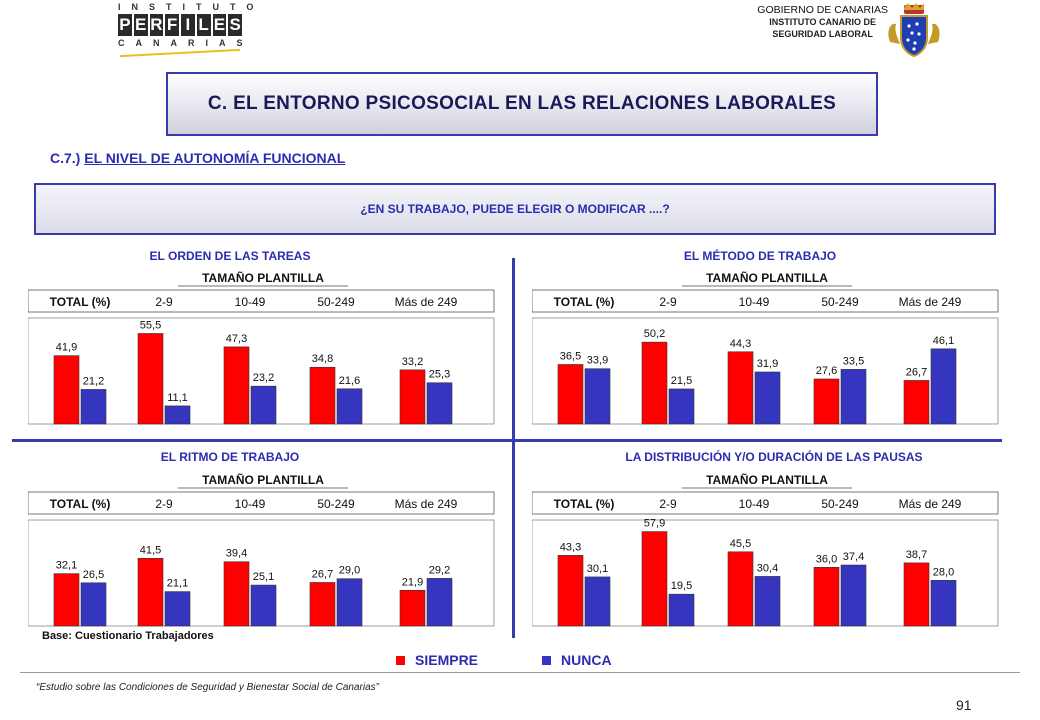  Describe the element at coordinates (172, 25) in the screenshot. I see `logo-letter: F` at that location.